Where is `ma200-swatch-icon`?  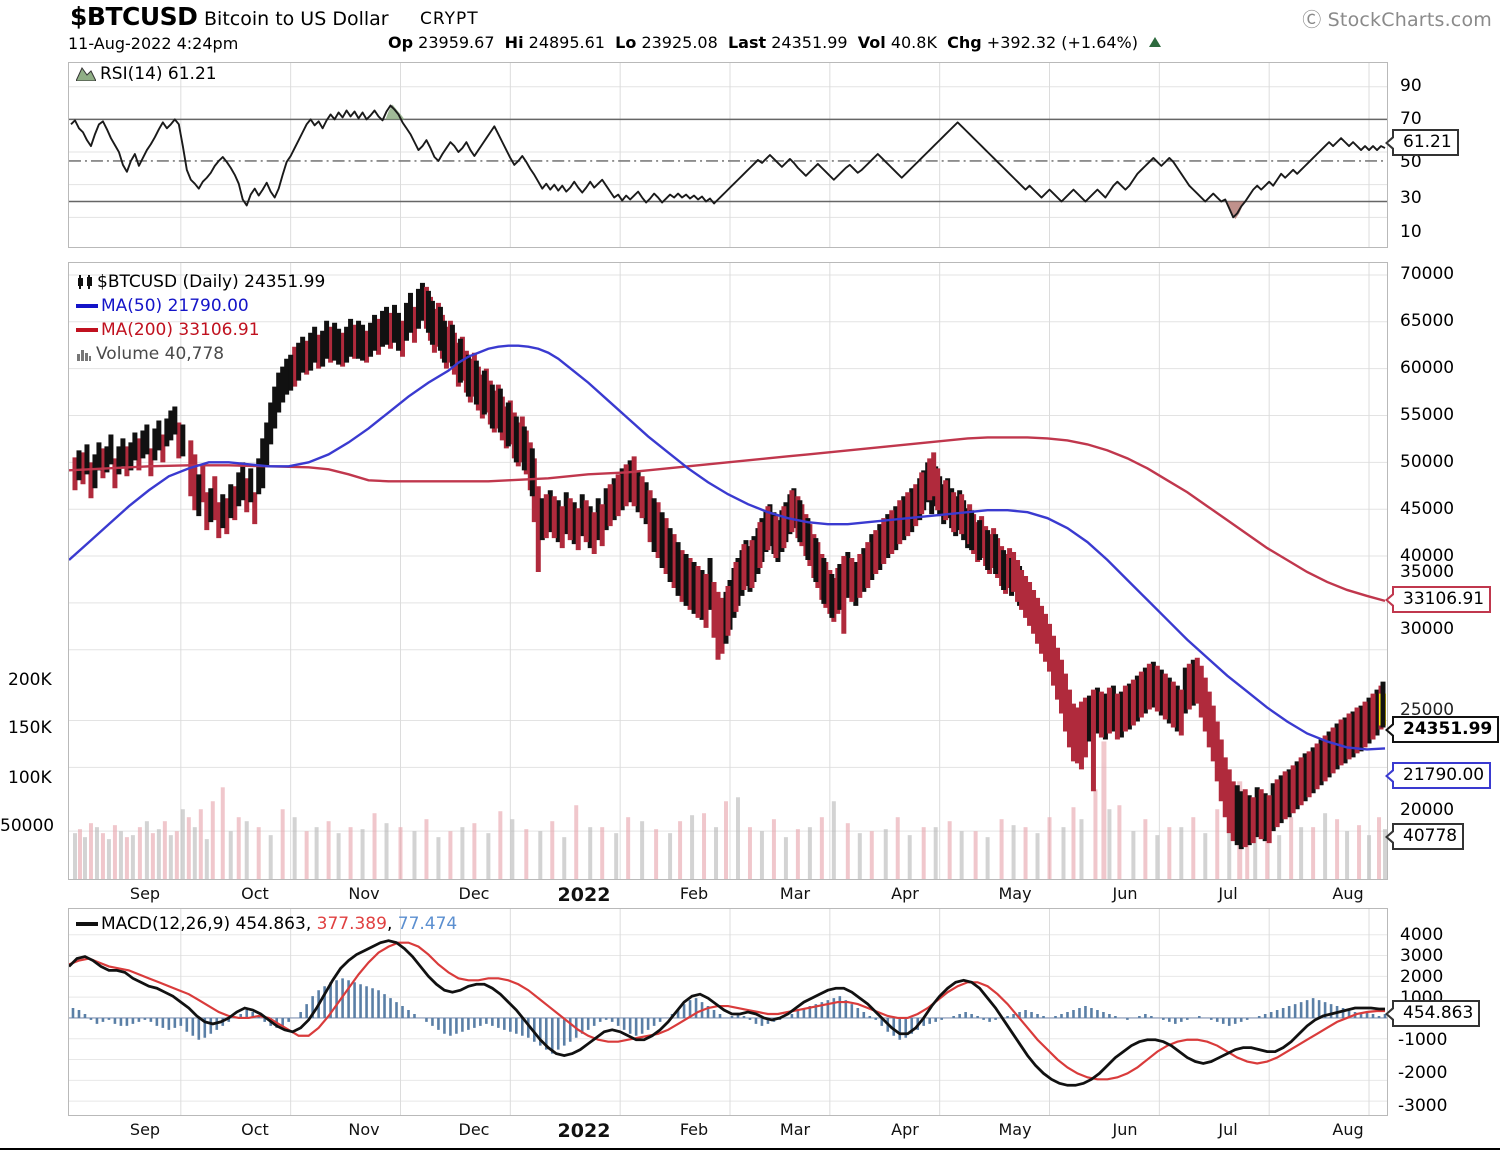 ma200-swatch-icon is located at coordinates (87, 330).